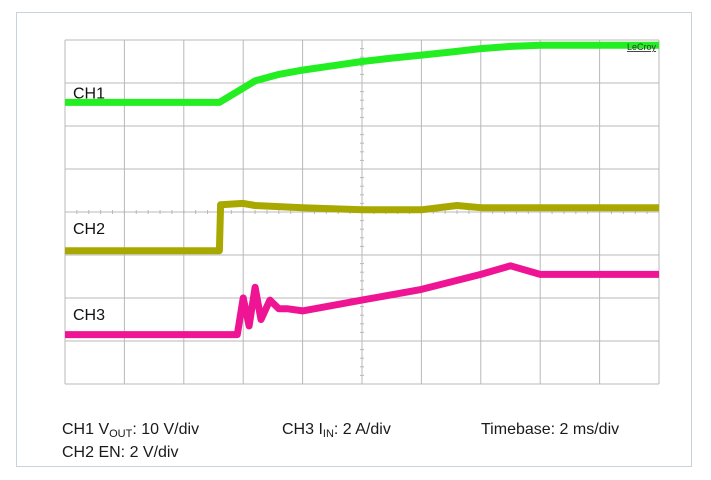  I want to click on ch2-setting: CH2 EN: 2 V/div, so click(120, 452).